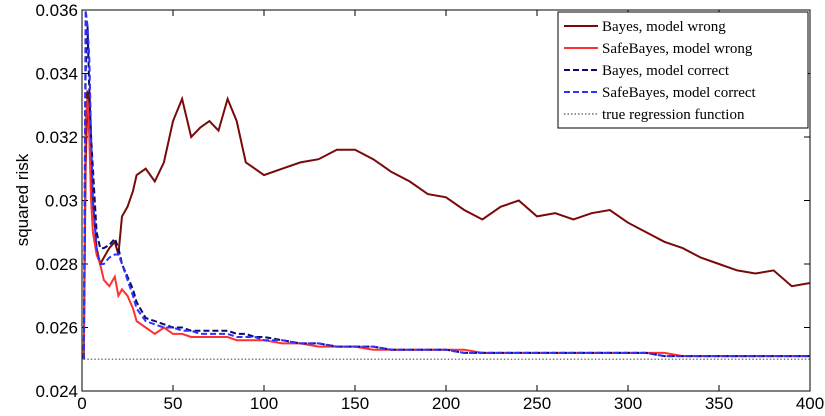  I want to click on legend-label: SafeBayes, model wrong, so click(677, 49).